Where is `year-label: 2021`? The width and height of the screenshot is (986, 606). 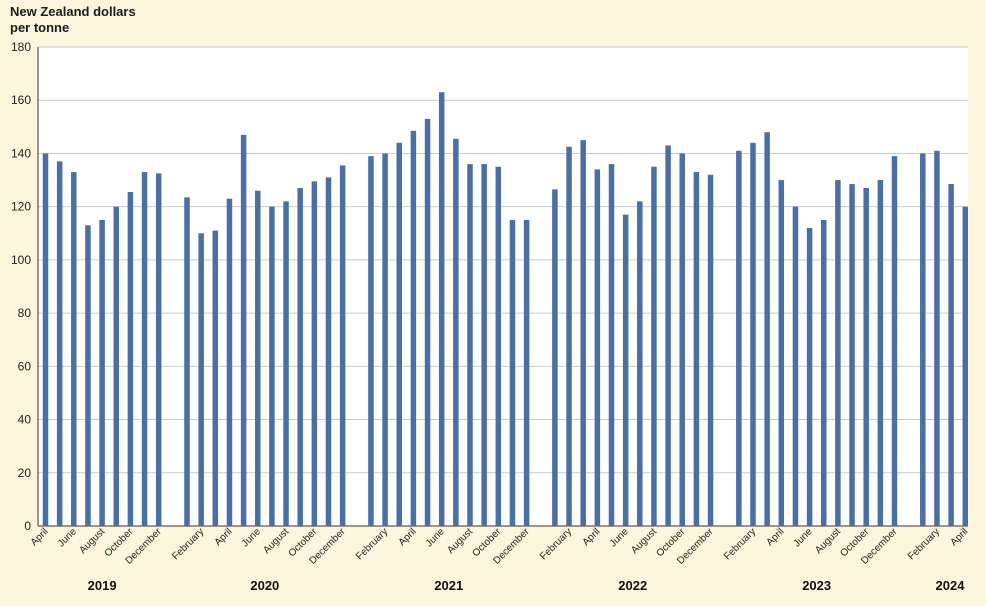 year-label: 2021 is located at coordinates (448, 585).